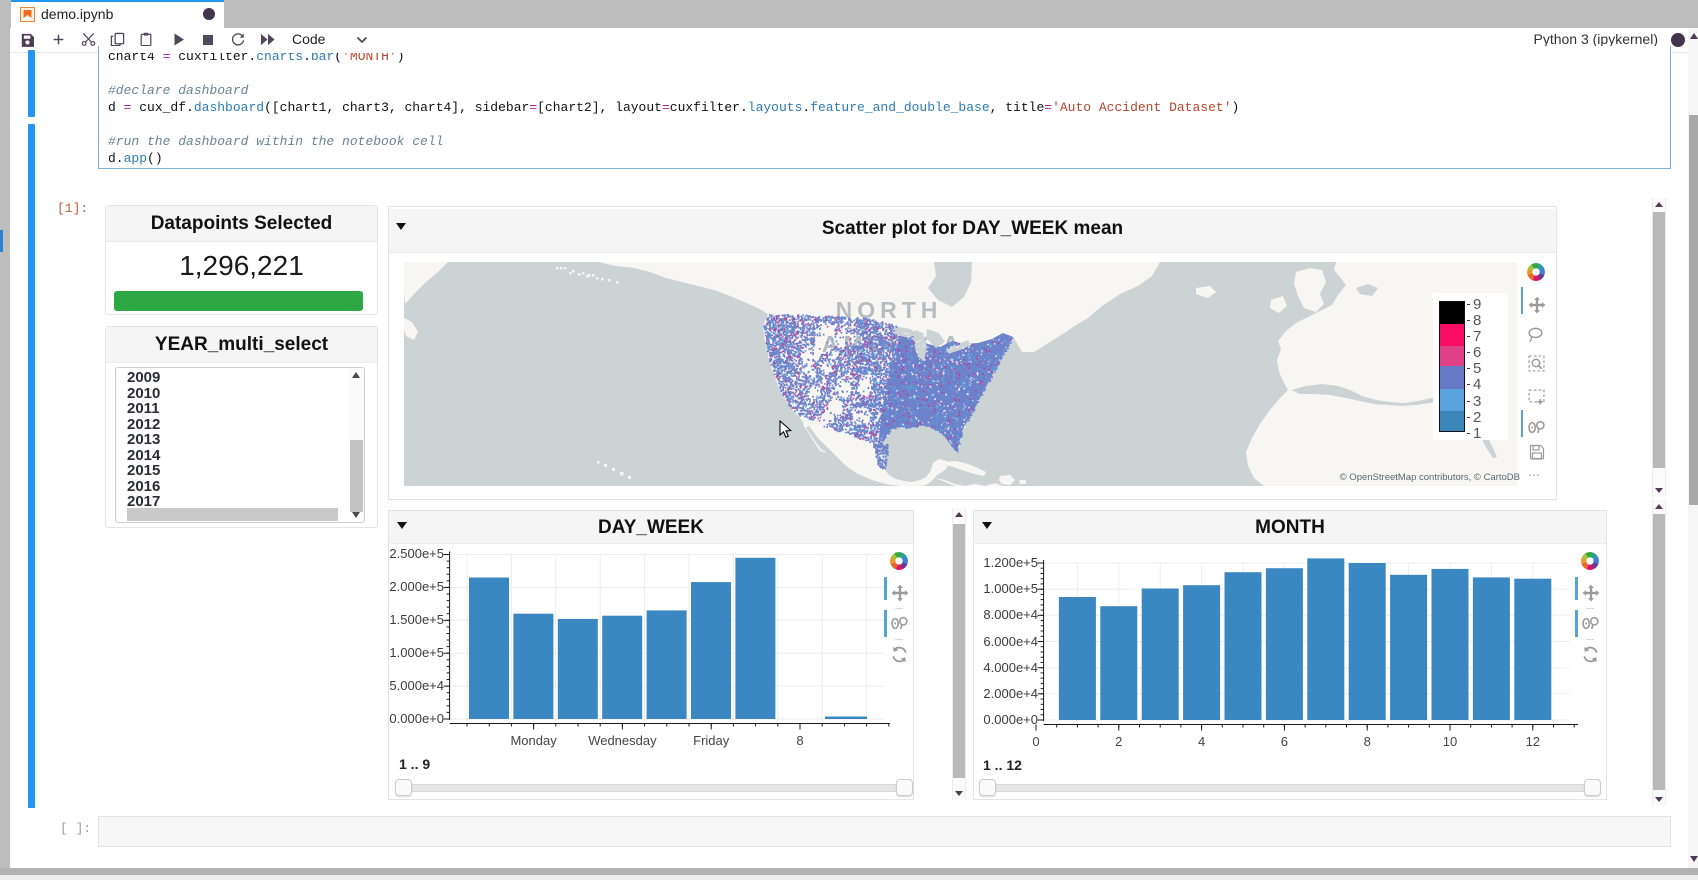 This screenshot has width=1698, height=880. What do you see at coordinates (1533, 741) in the screenshot?
I see `svg-text: 12` at bounding box center [1533, 741].